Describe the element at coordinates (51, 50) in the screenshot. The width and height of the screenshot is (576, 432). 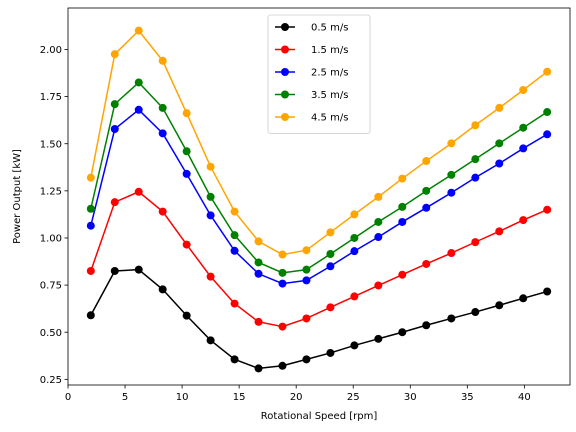
I see `y-tick-label: 2.00` at that location.